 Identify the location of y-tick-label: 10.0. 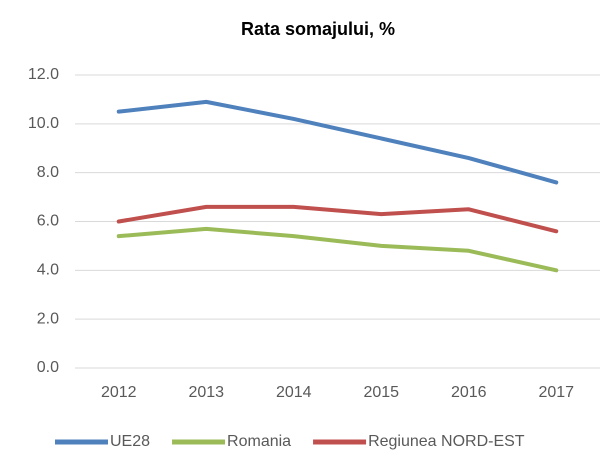
(43, 123).